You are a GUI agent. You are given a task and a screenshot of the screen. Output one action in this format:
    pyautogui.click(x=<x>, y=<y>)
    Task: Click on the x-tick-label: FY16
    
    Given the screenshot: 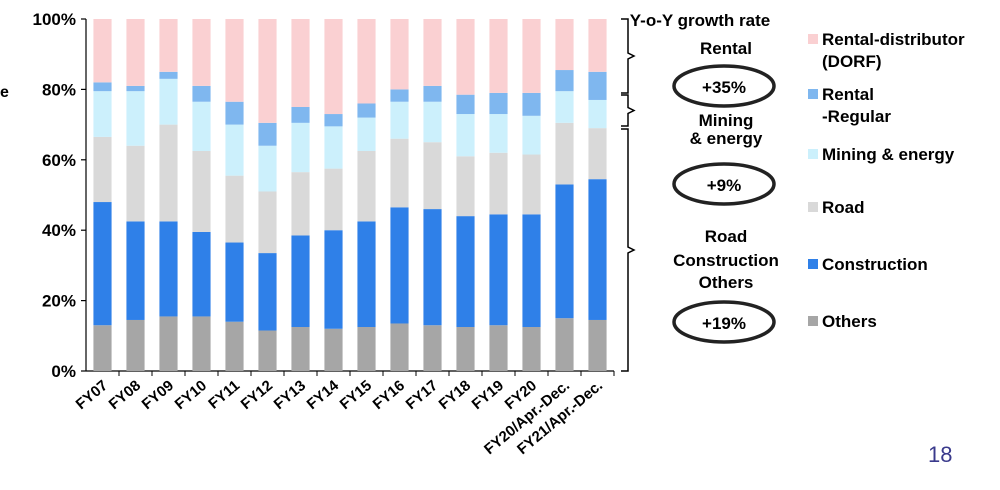 What is the action you would take?
    pyautogui.click(x=389, y=395)
    